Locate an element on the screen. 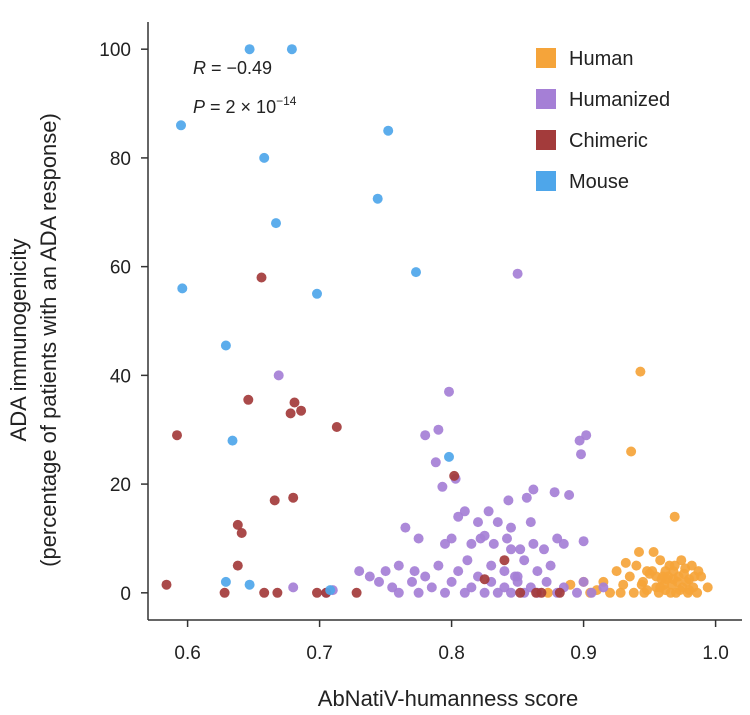 The width and height of the screenshot is (750, 715). legend-item-human: Human is located at coordinates (584, 59).